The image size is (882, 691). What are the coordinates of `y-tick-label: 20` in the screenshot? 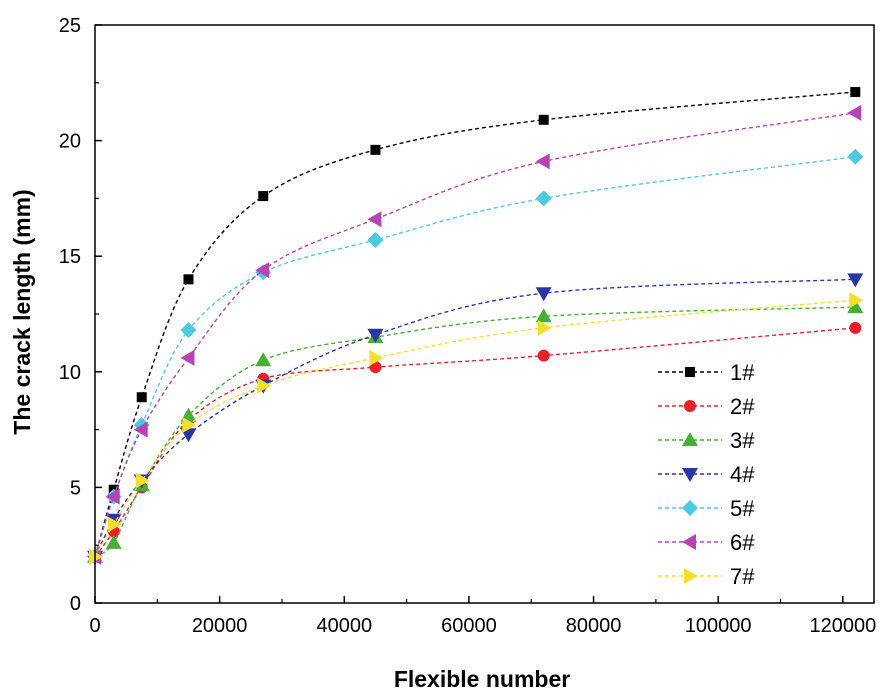 It's located at (70, 142).